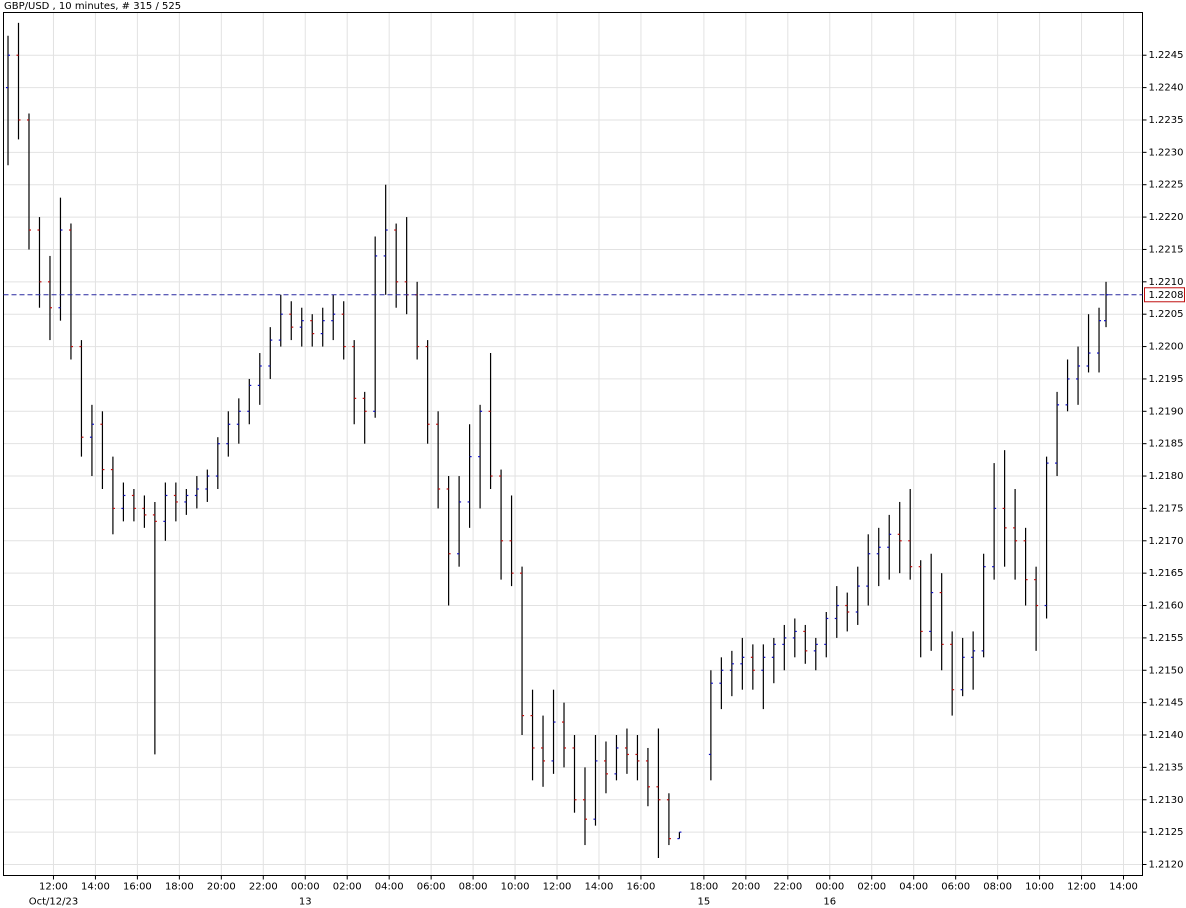 This screenshot has height=908, width=1186. Describe the element at coordinates (1166, 767) in the screenshot. I see `y-tick-label: 1.2135` at that location.